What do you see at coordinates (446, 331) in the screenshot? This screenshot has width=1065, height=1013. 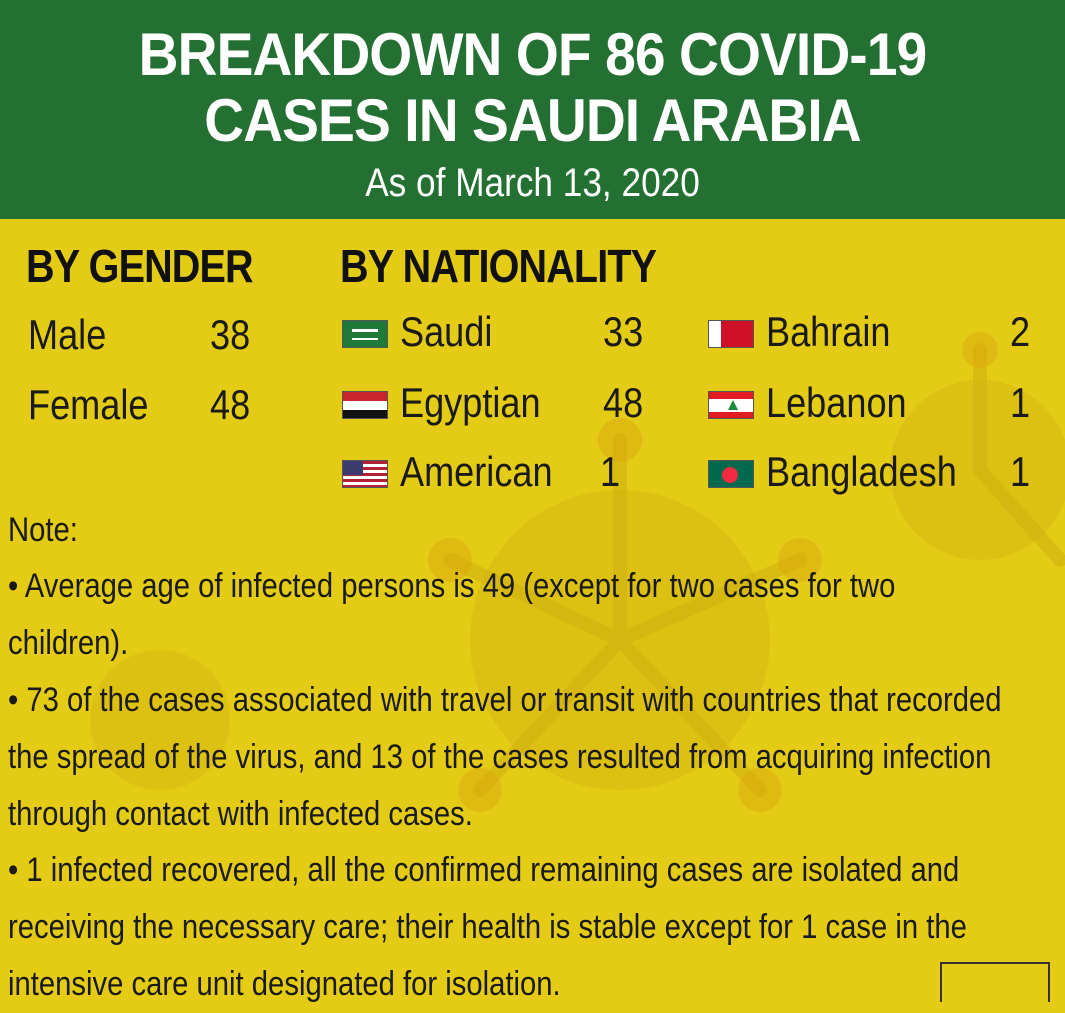 I see `nationality-label-saudi: Saudi` at bounding box center [446, 331].